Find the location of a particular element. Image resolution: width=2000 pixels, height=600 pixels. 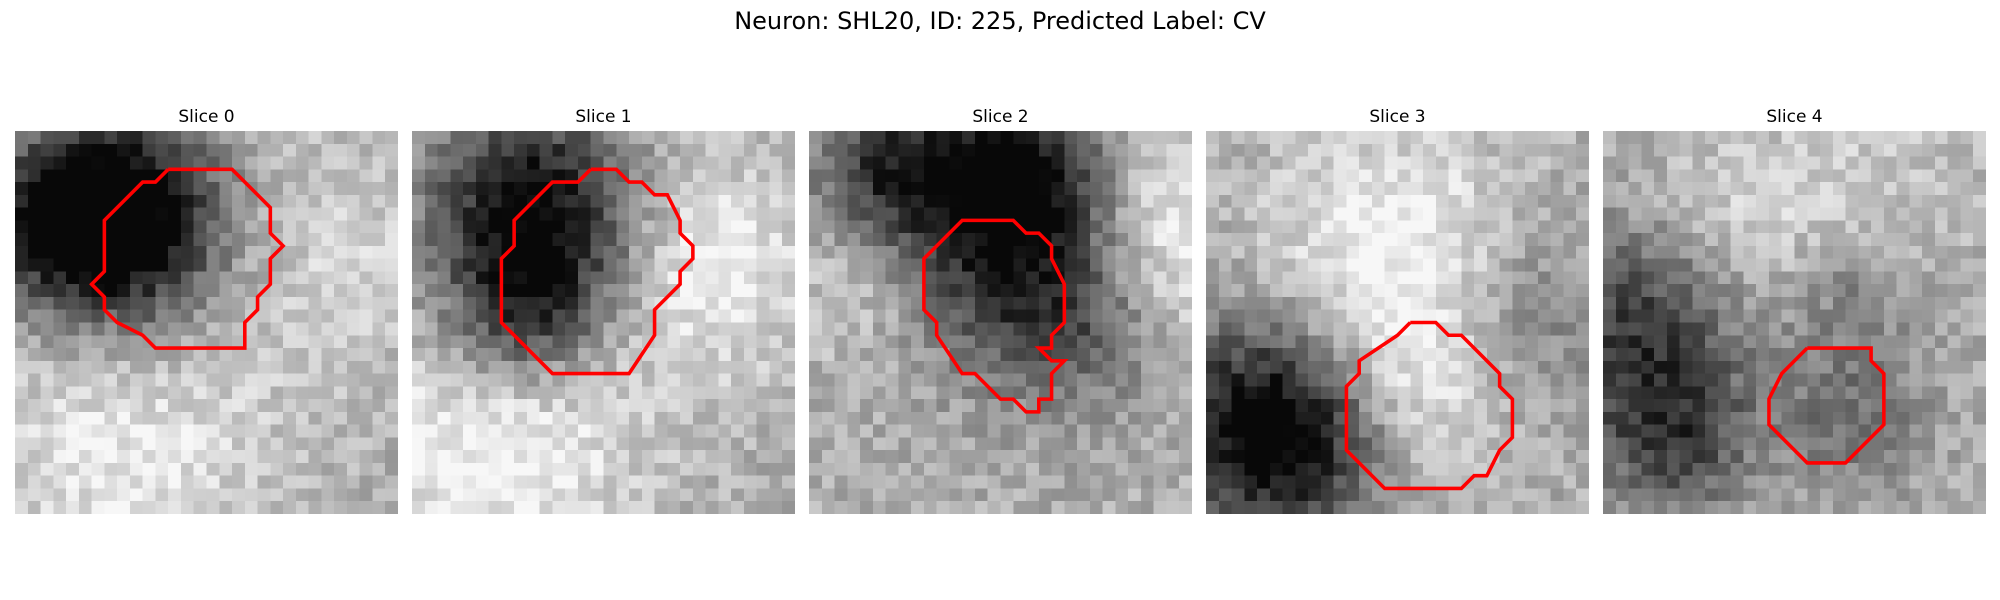

slice-title-3: Slice 3 is located at coordinates (1397, 117).